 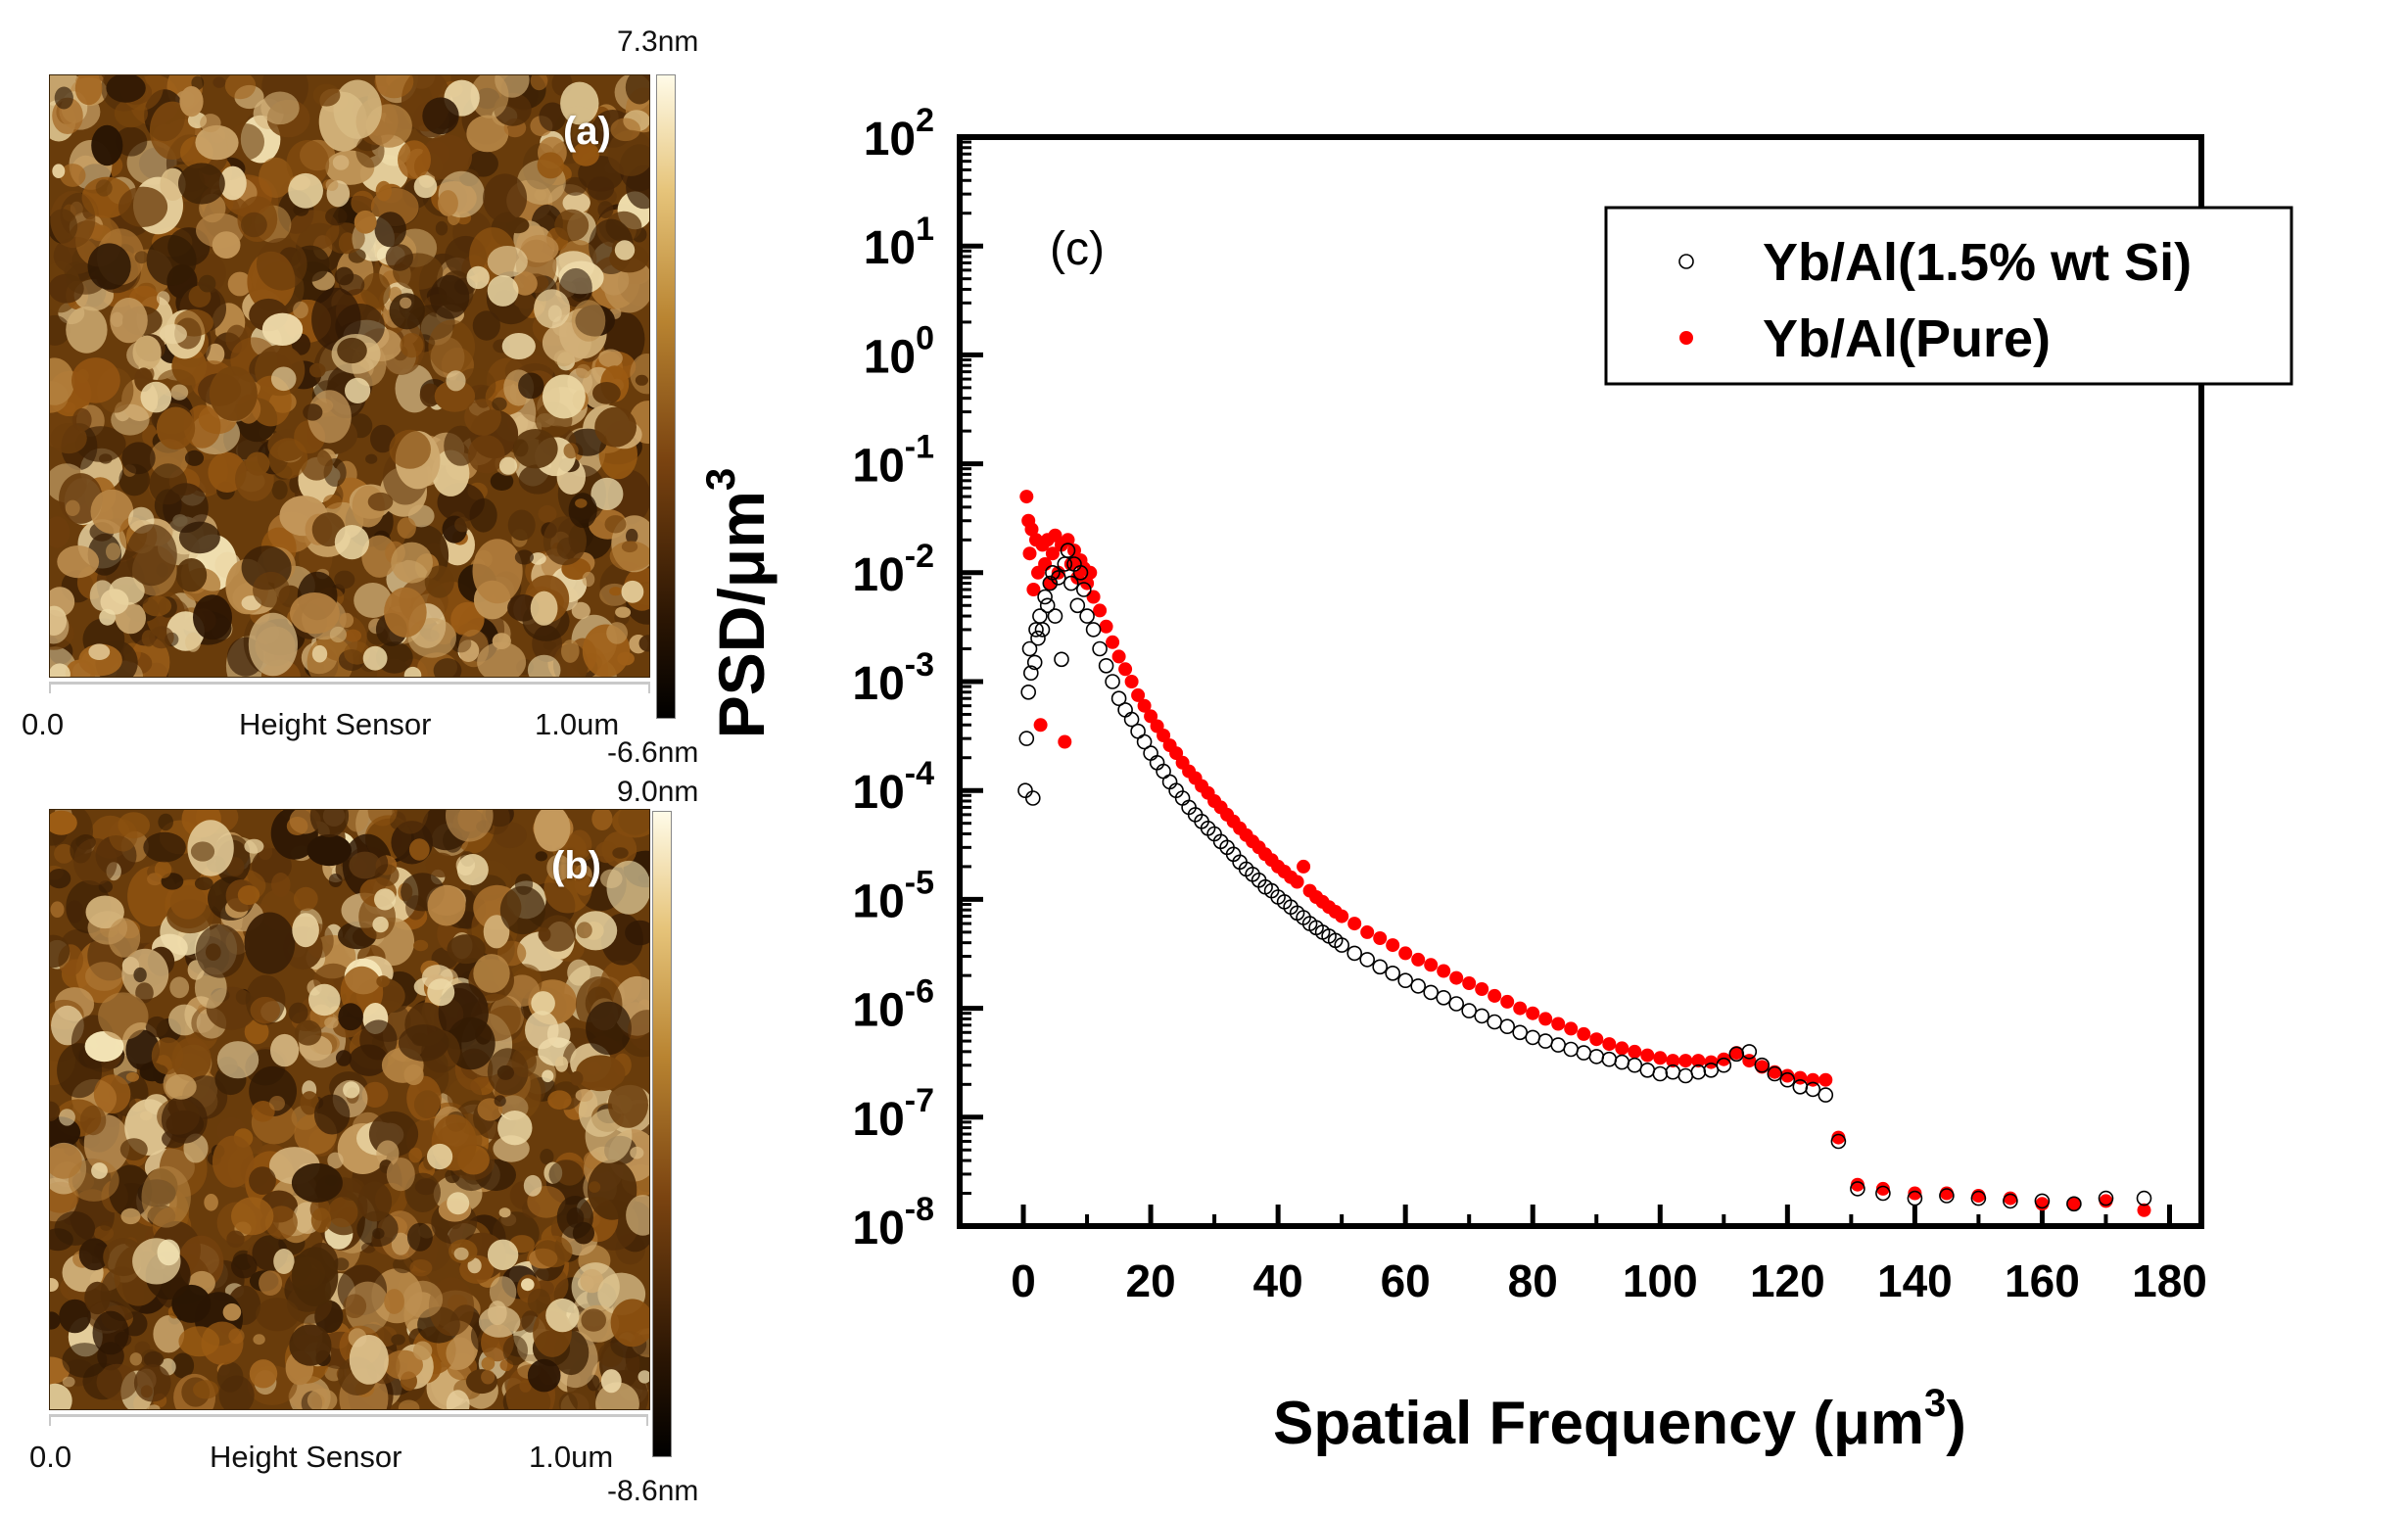 What do you see at coordinates (1660, 1280) in the screenshot?
I see `x-tick-label-100: 100` at bounding box center [1660, 1280].